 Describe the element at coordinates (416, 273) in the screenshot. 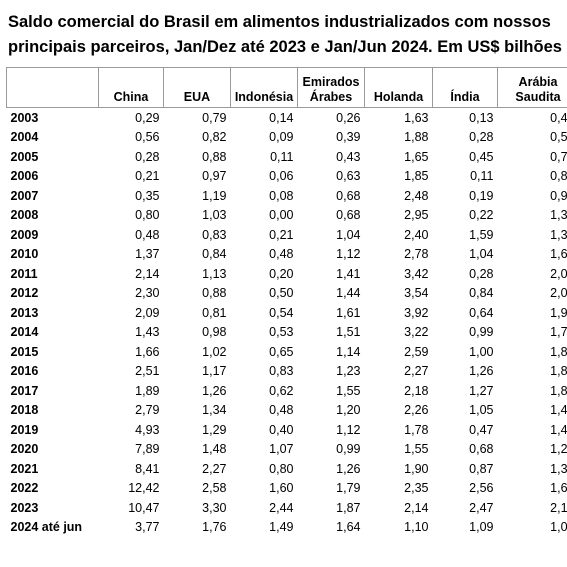

I see `value-cell: 3,42` at that location.